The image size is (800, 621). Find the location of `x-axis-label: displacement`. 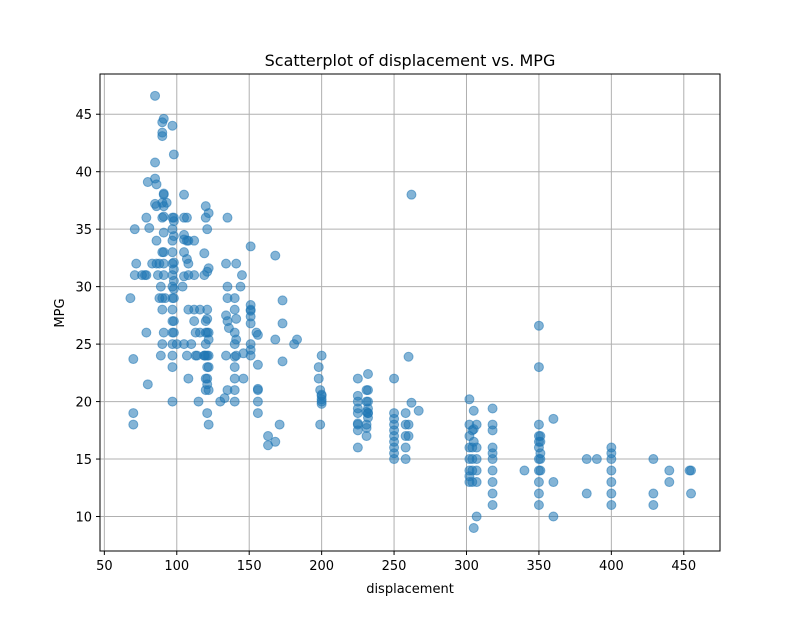

x-axis-label: displacement is located at coordinates (410, 589).